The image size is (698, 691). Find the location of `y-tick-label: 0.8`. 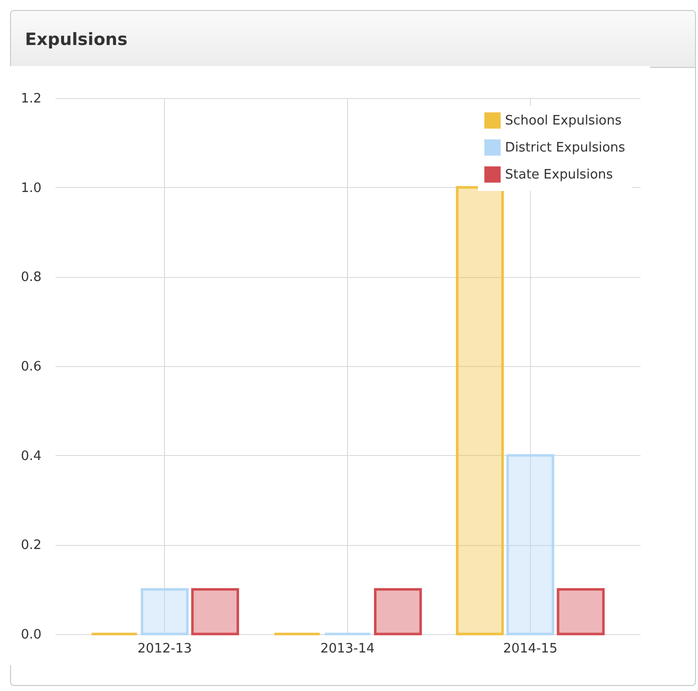

y-tick-label: 0.8 is located at coordinates (31, 278).